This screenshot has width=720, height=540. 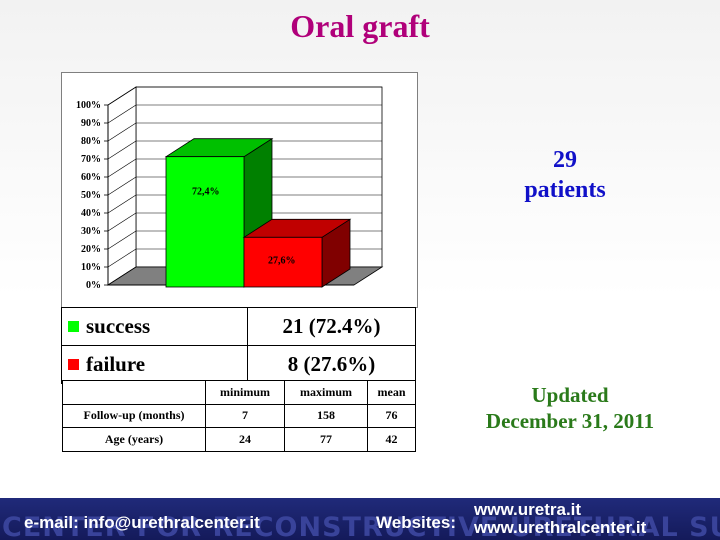 I want to click on legend-label-failure: failure, so click(x=116, y=364).